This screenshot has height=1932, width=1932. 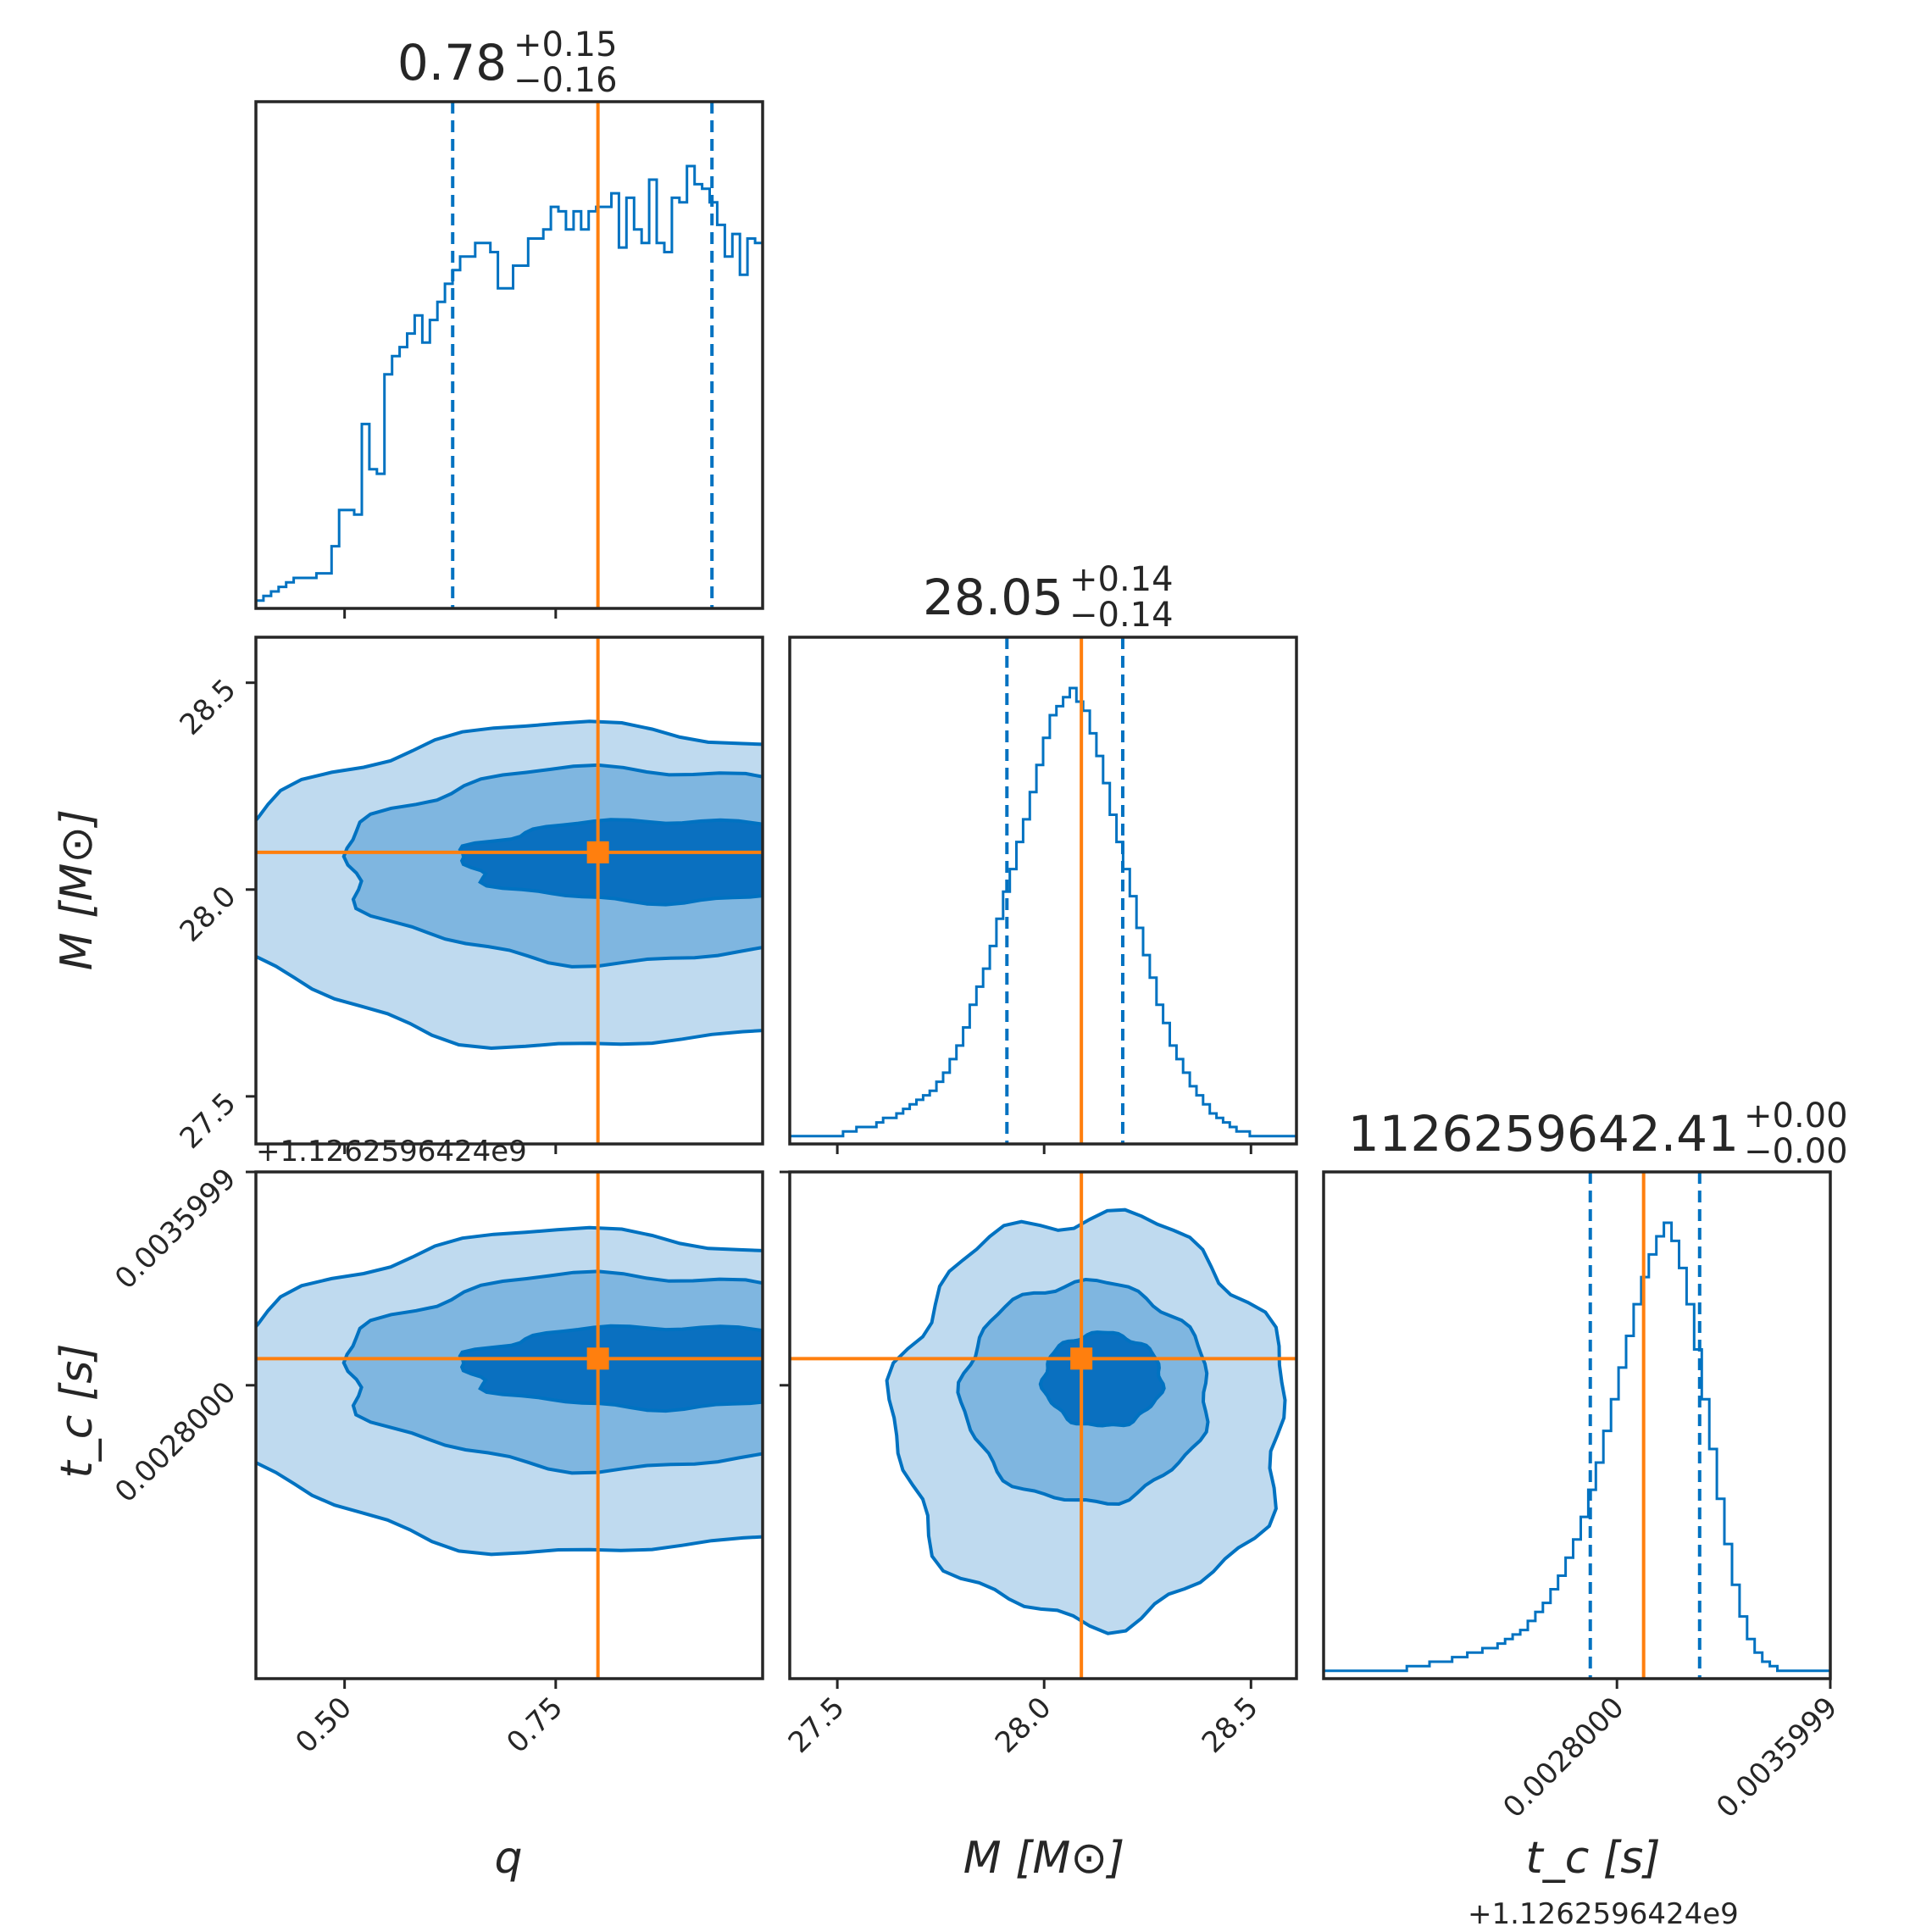 I want to click on ylabel-M: M [M⊙], so click(x=77, y=889).